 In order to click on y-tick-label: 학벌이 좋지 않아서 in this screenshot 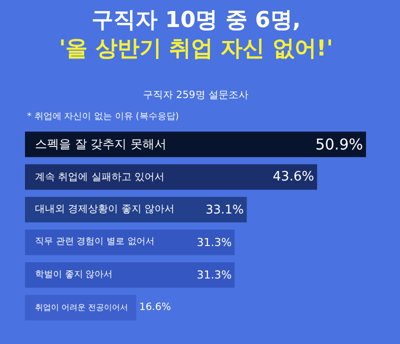, I will do `click(74, 275)`.